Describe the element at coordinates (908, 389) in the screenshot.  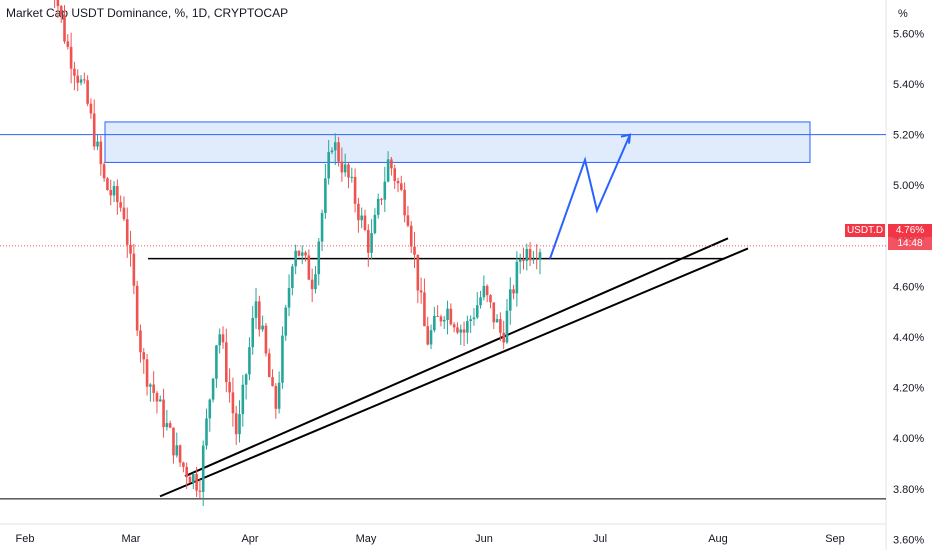
I see `y-tick-label: 4.20%` at that location.